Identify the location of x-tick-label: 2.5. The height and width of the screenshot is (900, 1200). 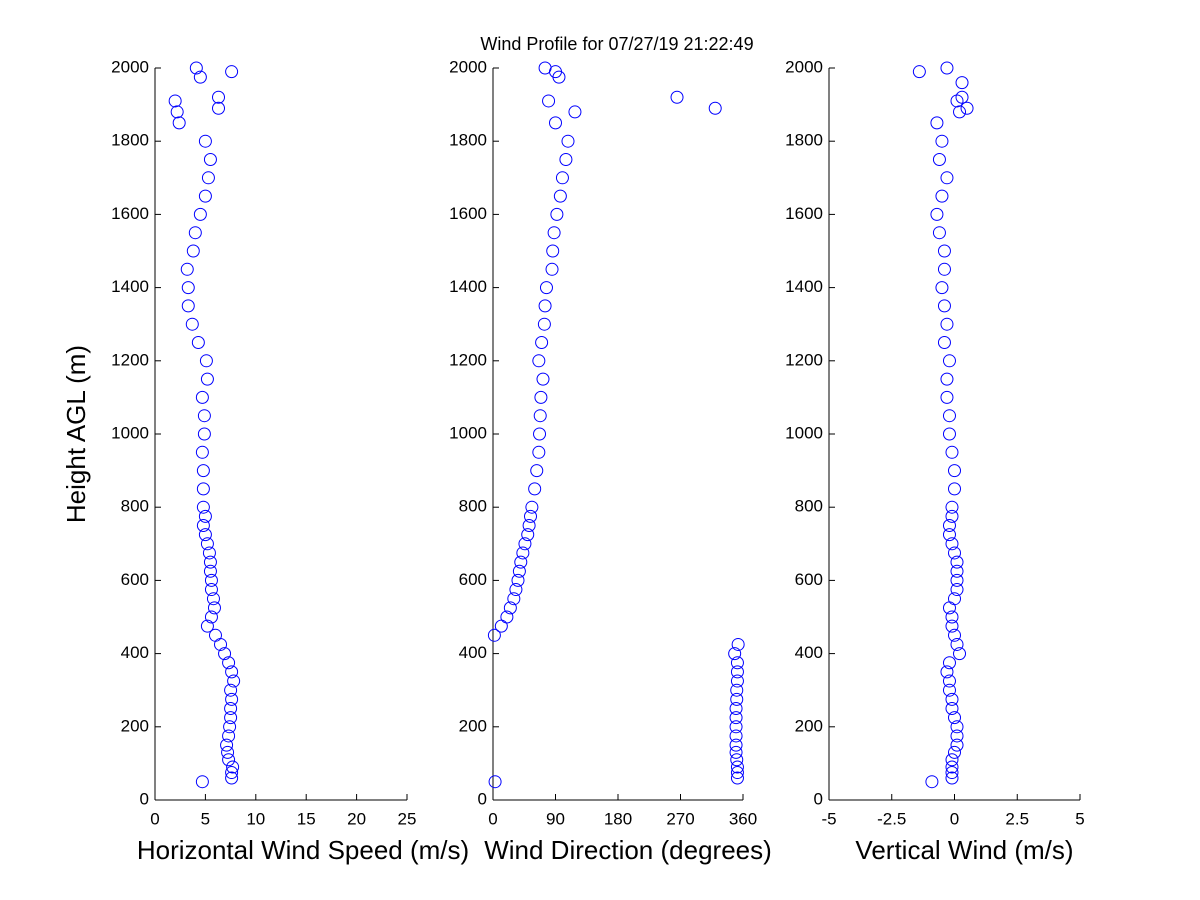
(1017, 818).